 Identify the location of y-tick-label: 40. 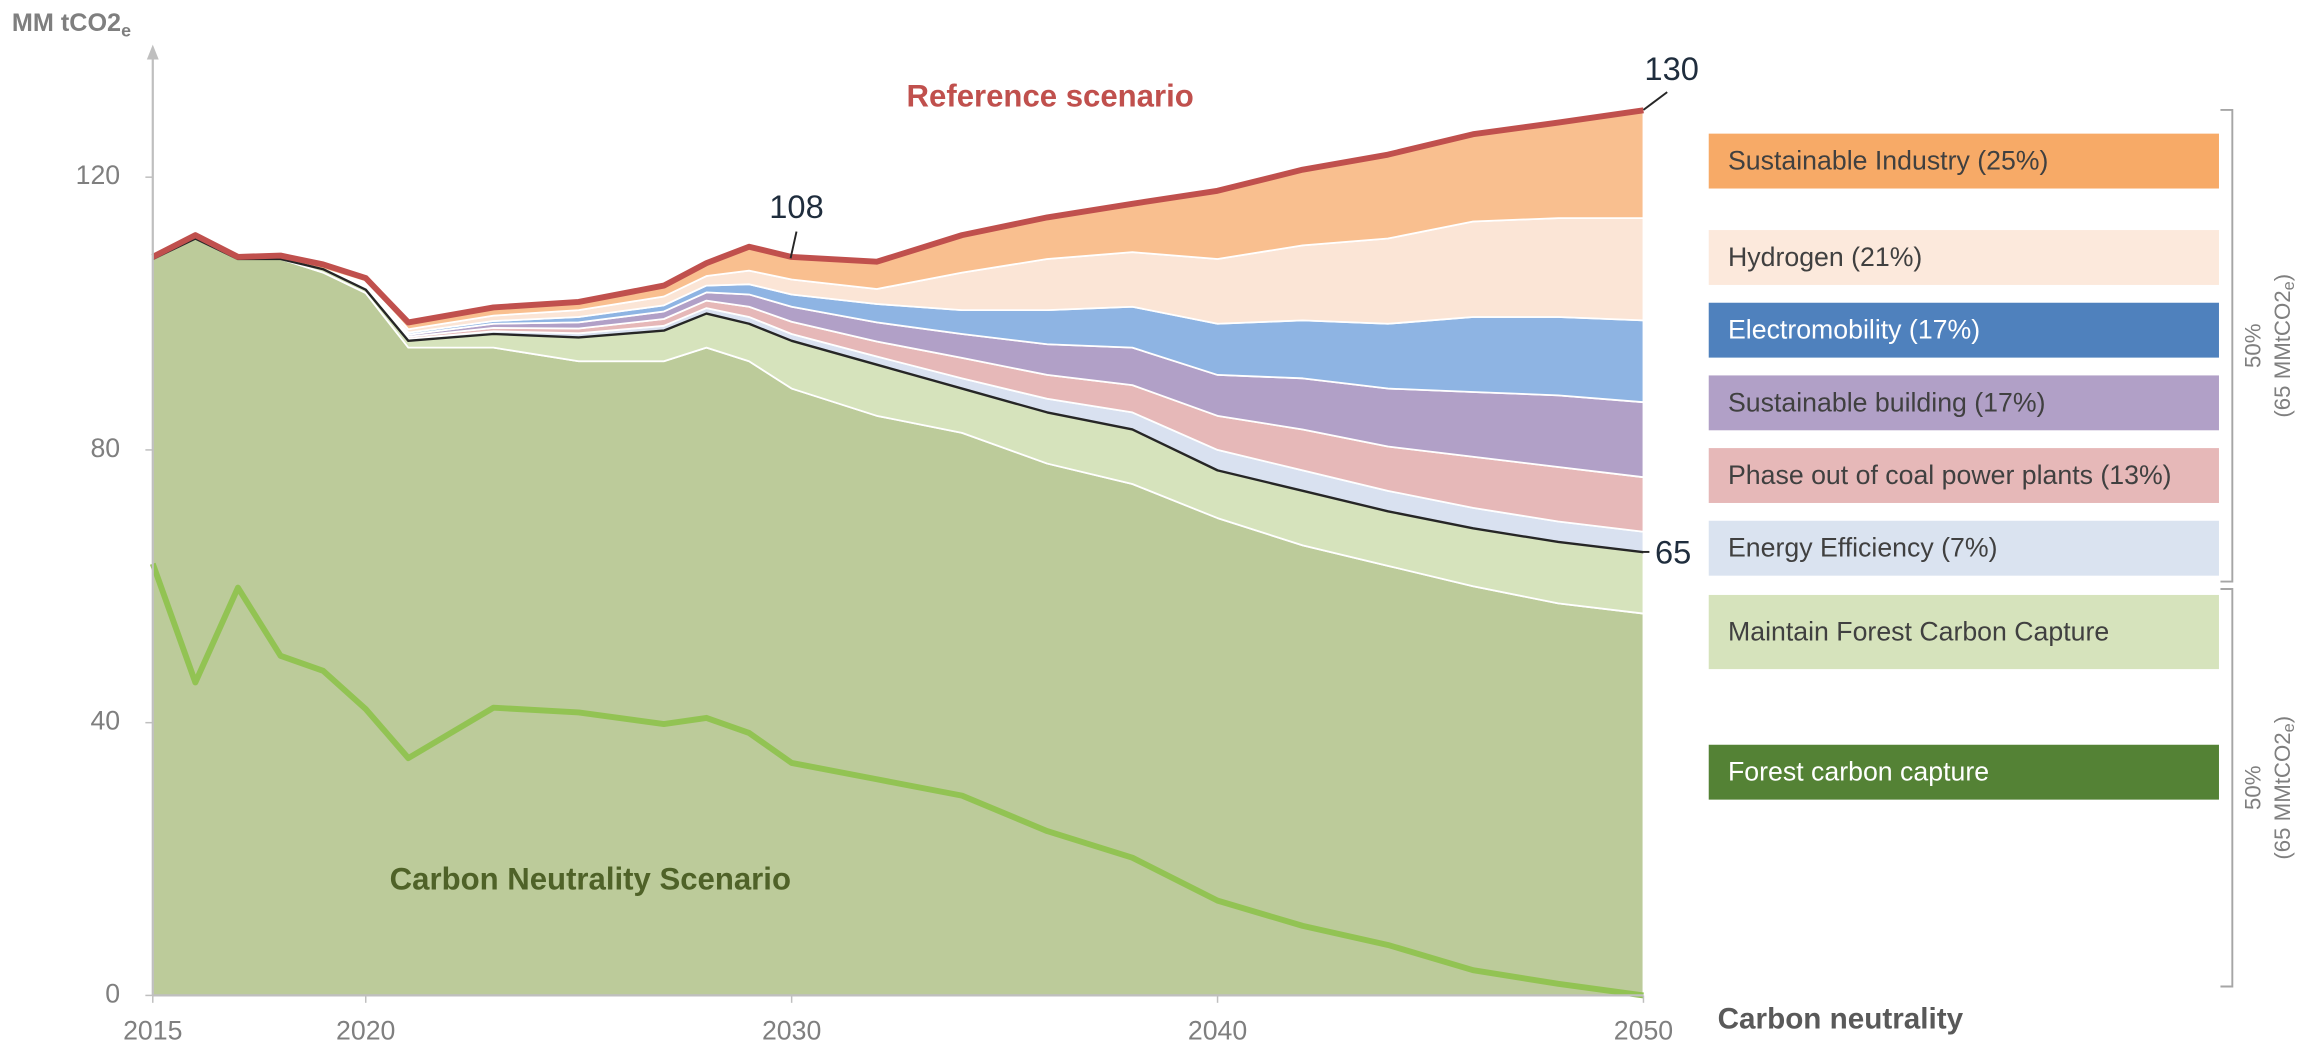
(105, 721).